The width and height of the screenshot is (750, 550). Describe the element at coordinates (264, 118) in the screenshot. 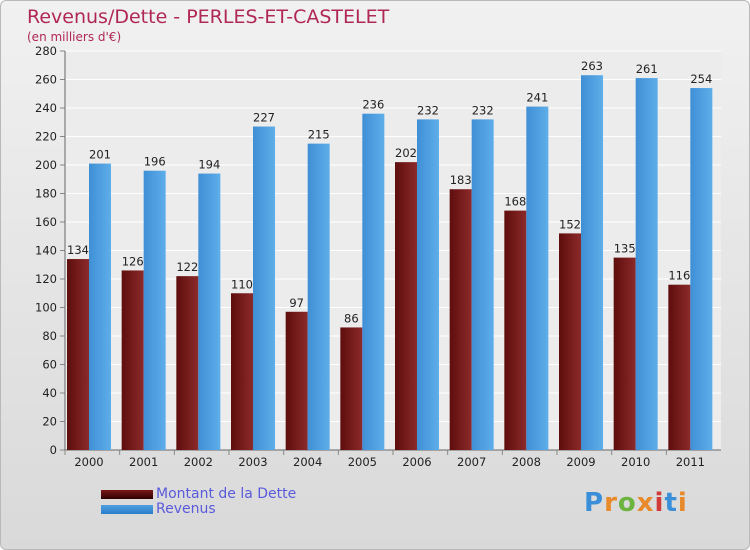

I see `data-label-revenus: 227` at that location.